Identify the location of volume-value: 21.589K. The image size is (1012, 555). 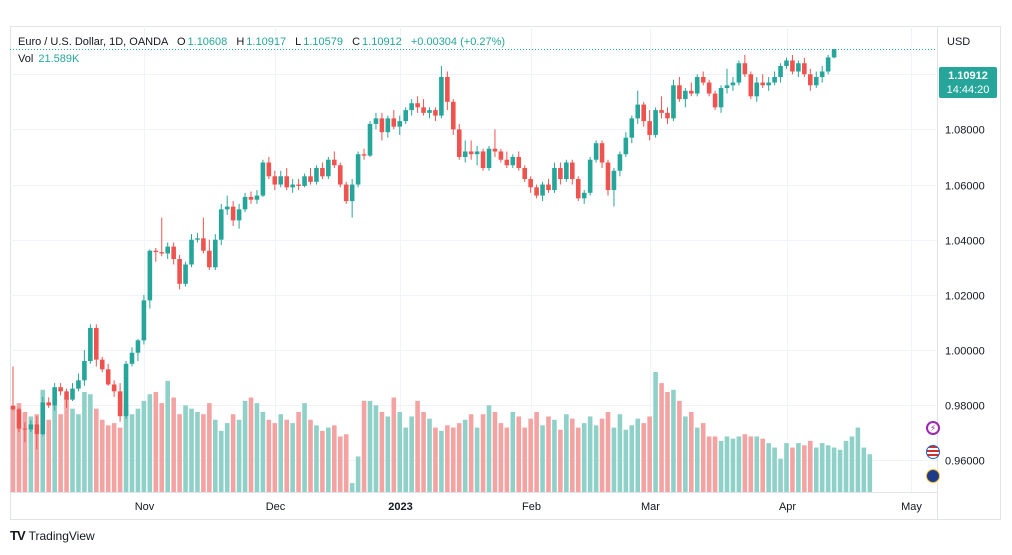
(59, 59).